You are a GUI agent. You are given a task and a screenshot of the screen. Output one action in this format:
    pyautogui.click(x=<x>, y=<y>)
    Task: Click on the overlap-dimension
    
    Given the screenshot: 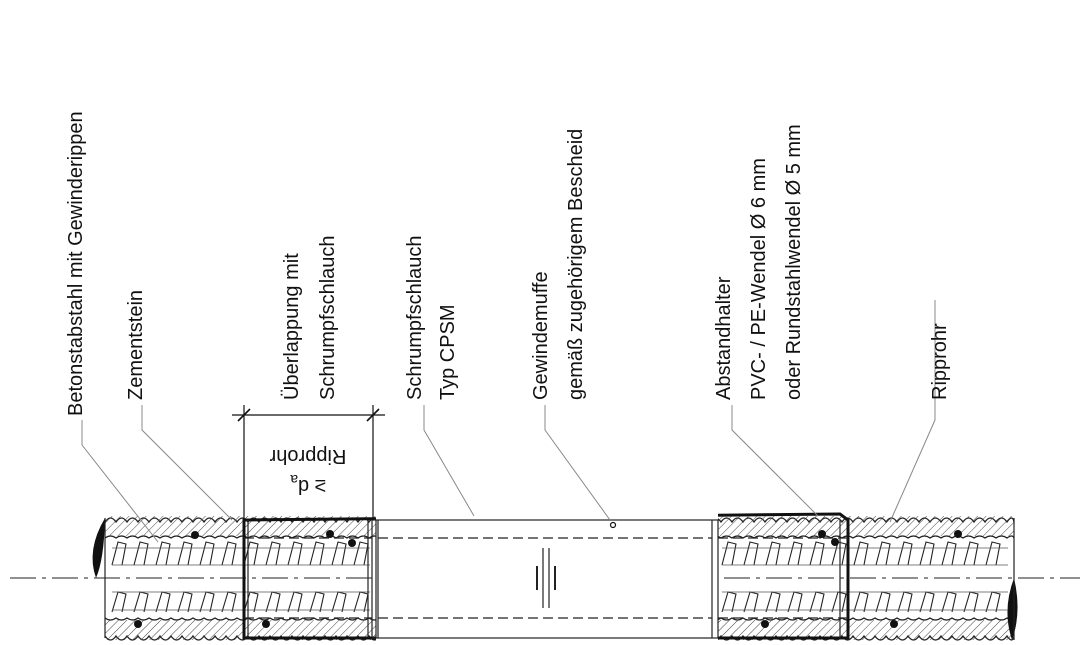 What is the action you would take?
    pyautogui.click(x=308, y=462)
    